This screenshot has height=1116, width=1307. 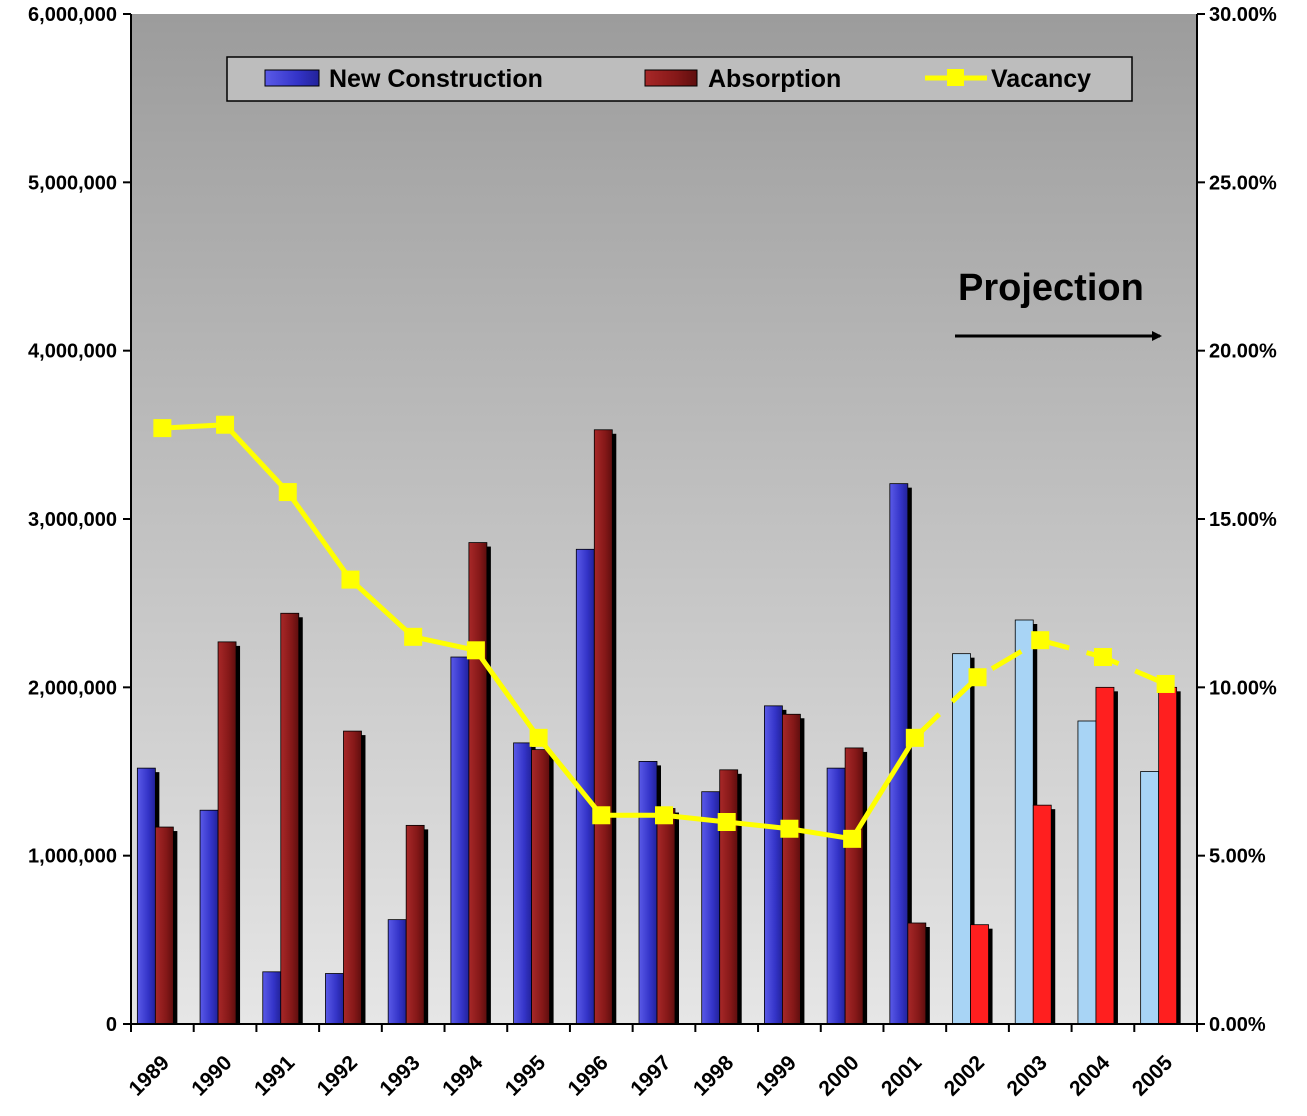 What do you see at coordinates (776, 1075) in the screenshot?
I see `x-tick-label-1999: 1999` at bounding box center [776, 1075].